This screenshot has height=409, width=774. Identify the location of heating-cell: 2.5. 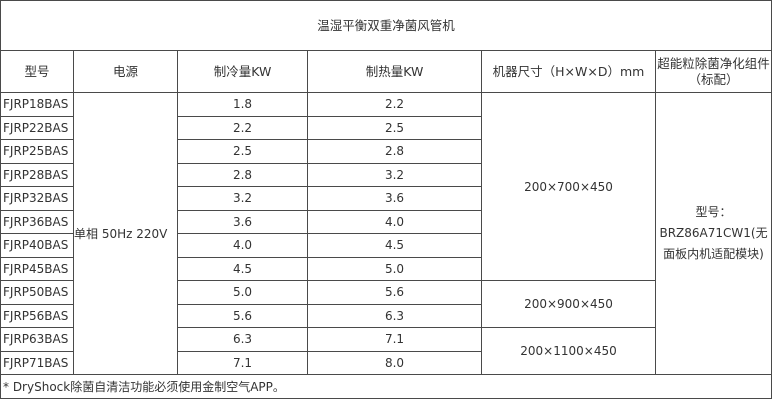
(394, 127).